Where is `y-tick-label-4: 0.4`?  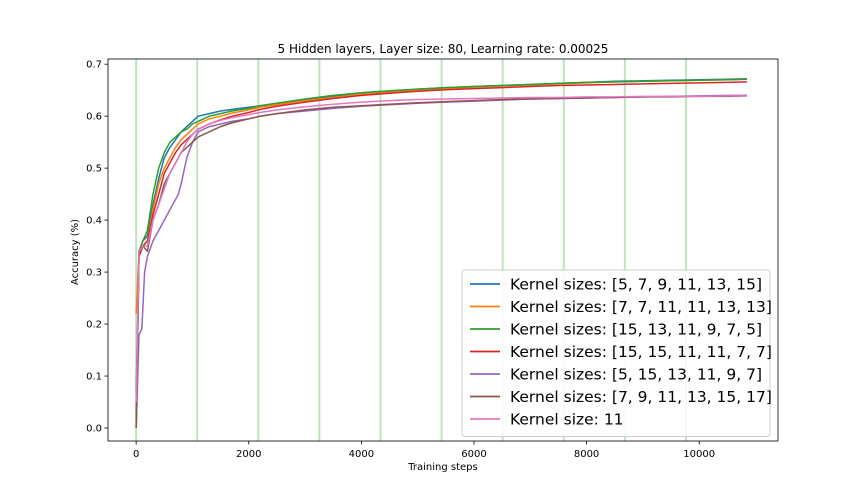
y-tick-label-4: 0.4 is located at coordinates (94, 221).